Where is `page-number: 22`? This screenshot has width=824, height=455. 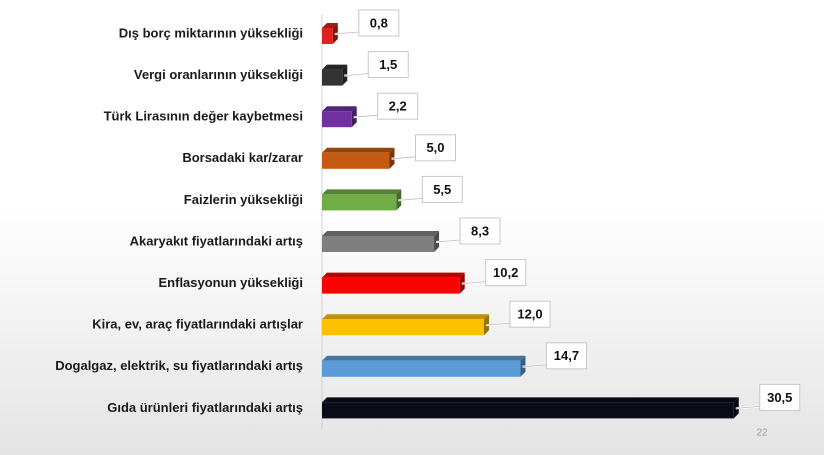
page-number: 22 is located at coordinates (762, 433).